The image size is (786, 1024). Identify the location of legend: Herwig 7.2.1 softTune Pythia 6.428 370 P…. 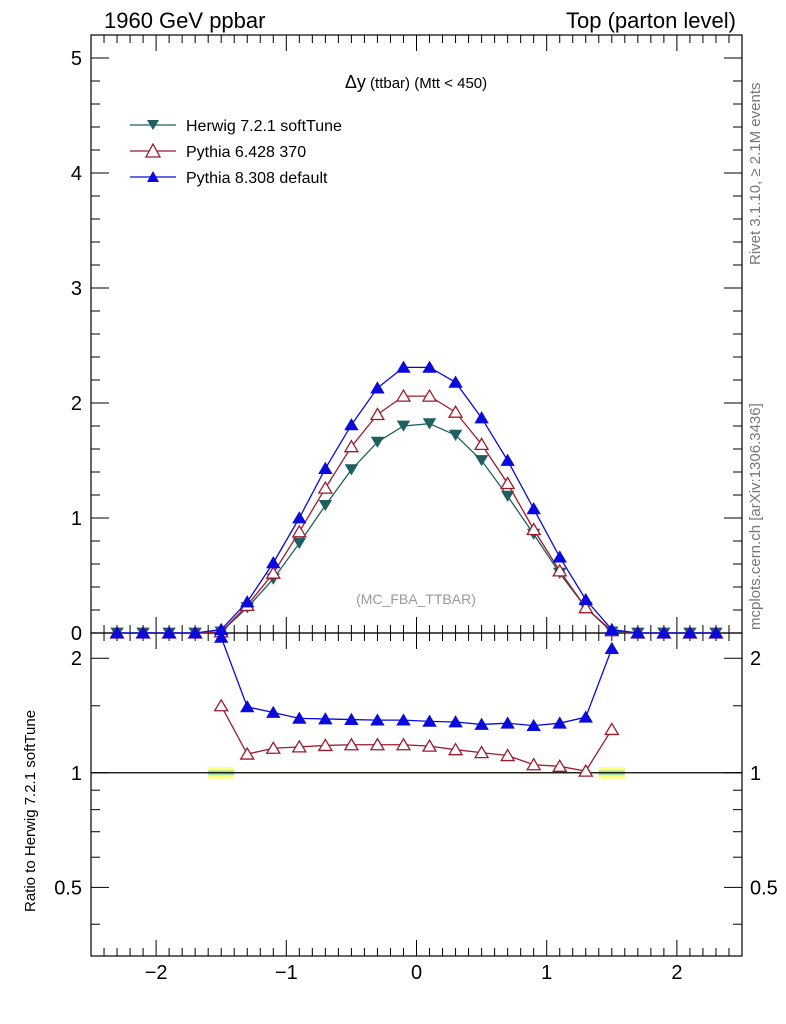
(236, 152).